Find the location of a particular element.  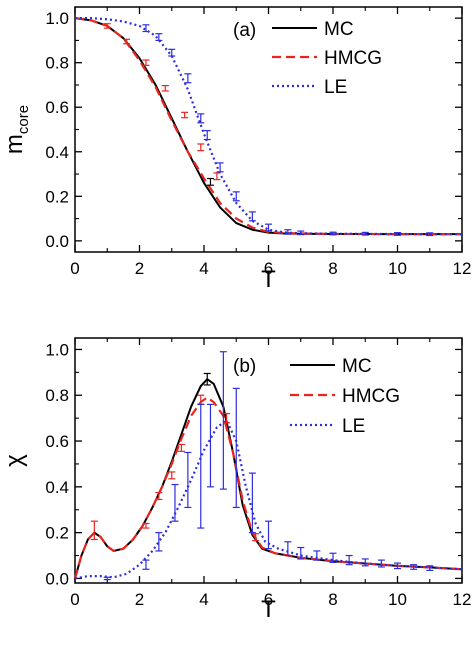

y-axis-title-a: mcore is located at coordinates (16, 129).